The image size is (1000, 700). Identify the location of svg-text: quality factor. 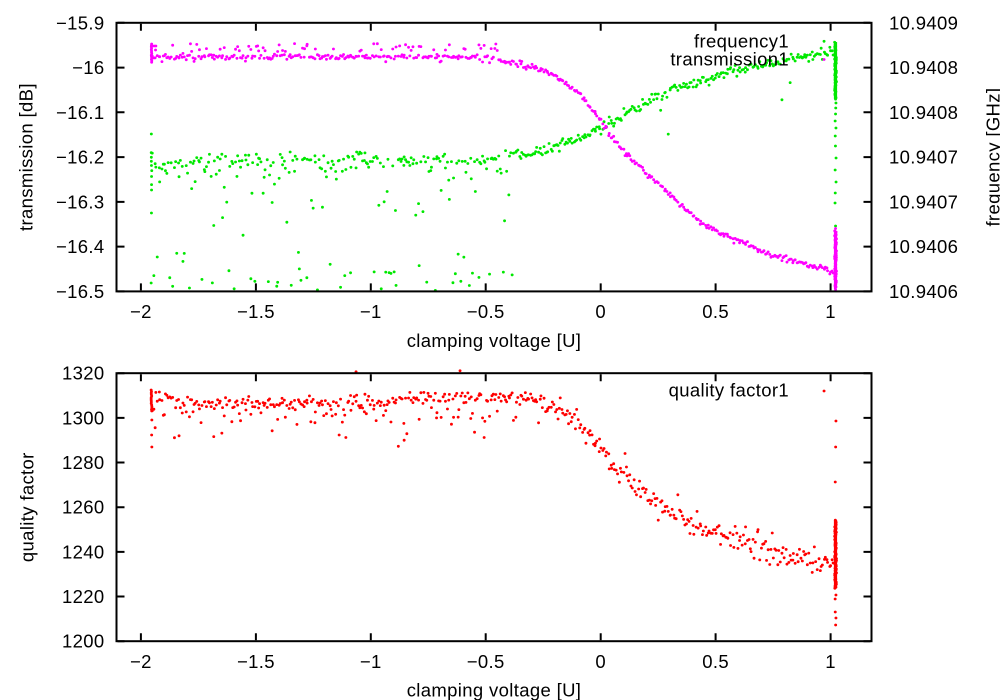
(27, 507).